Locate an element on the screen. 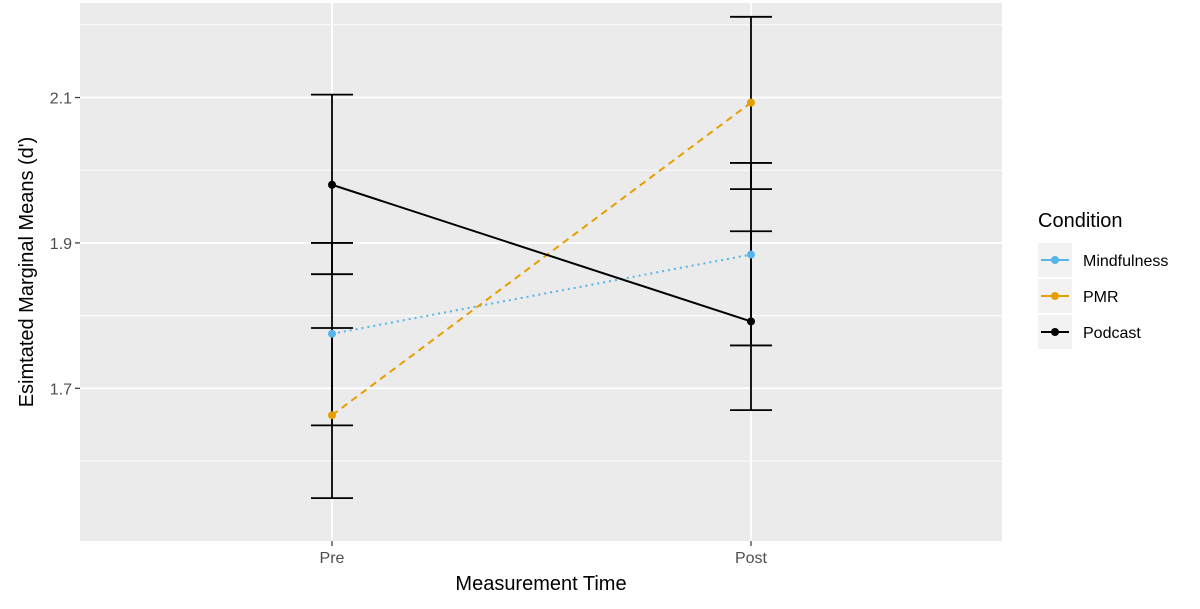 The image size is (1200, 609). point-mindfulness-post is located at coordinates (751, 254).